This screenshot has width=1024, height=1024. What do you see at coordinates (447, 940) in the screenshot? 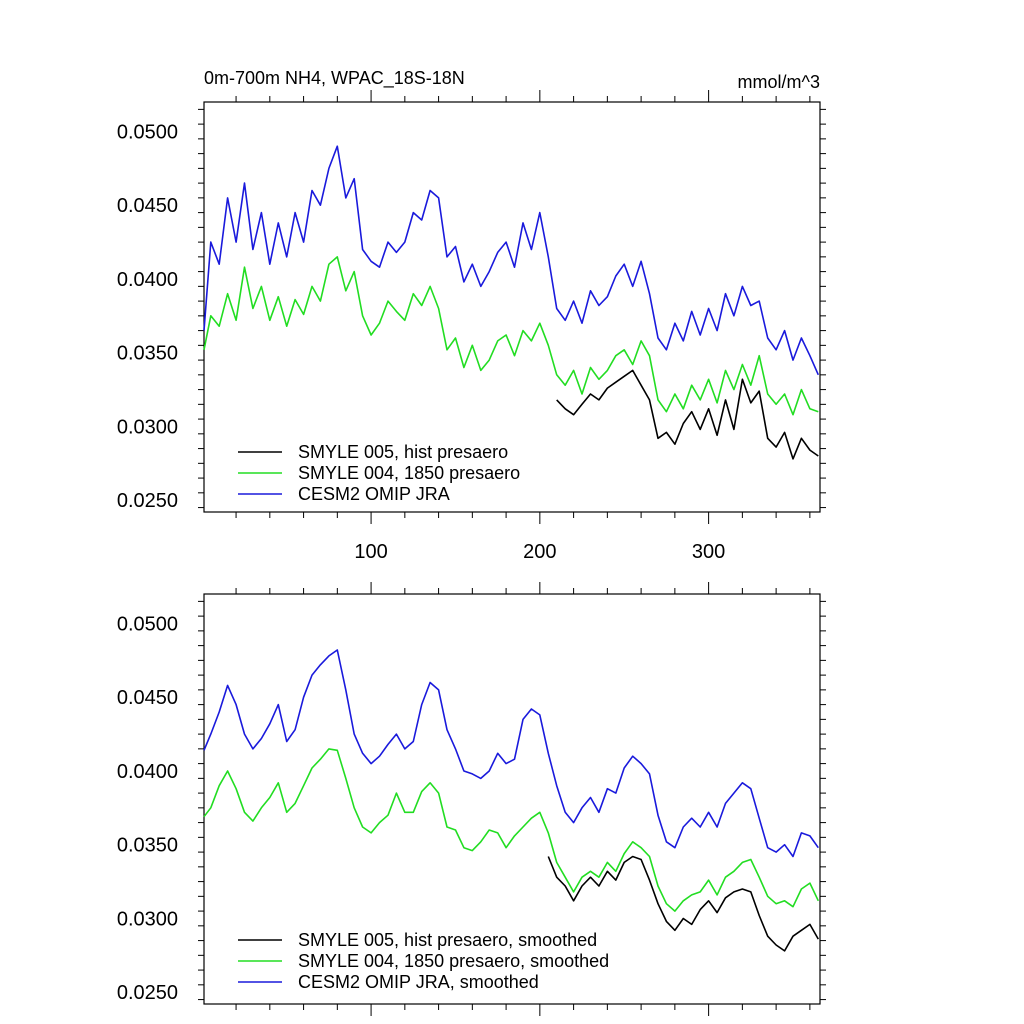
I see `legend-label: SMYLE 005, hist presaero, smoothed` at bounding box center [447, 940].